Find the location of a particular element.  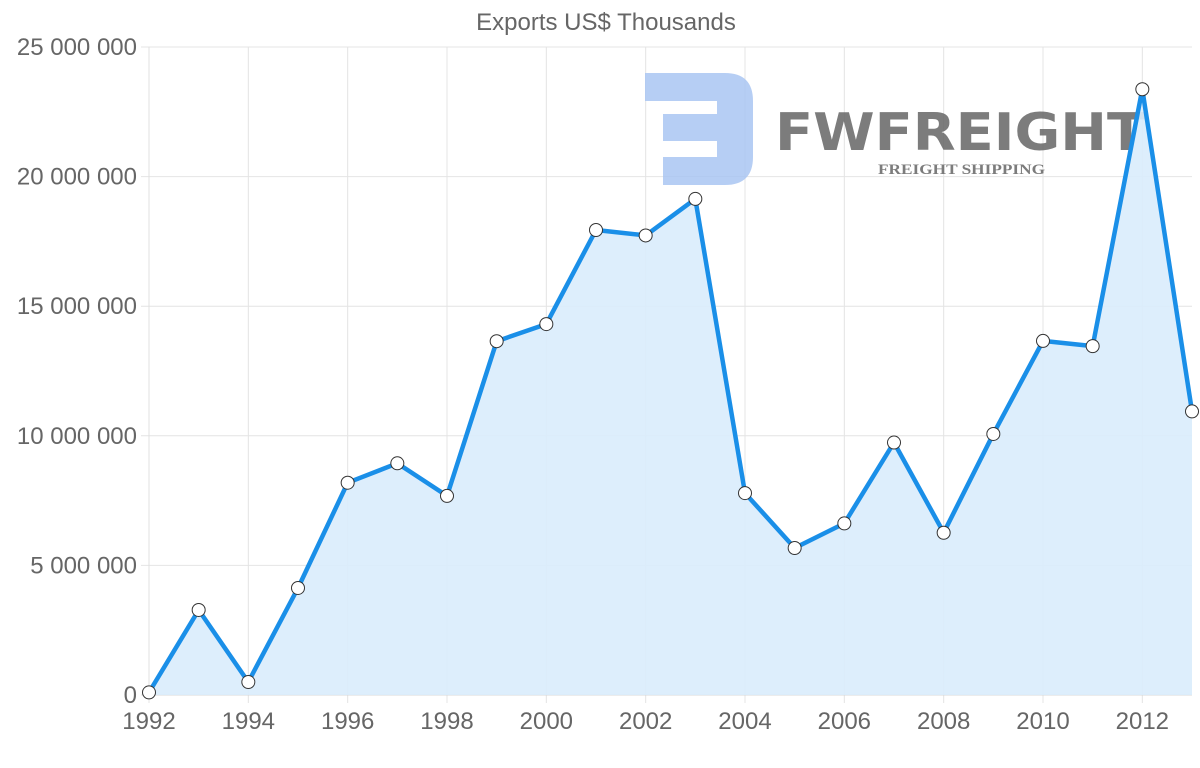

y-tick-label: 0 is located at coordinates (130, 695).